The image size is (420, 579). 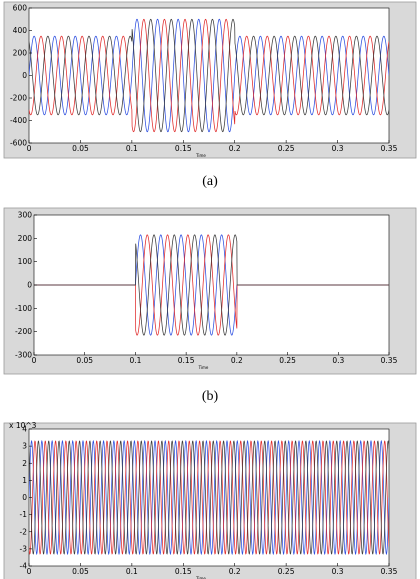 I want to click on y-tick-label: 3, so click(x=24, y=446).